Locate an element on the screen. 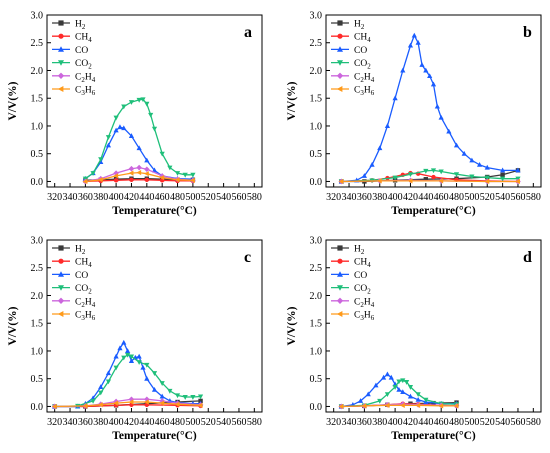 This screenshot has height=453, width=550. y-tick-label: 1.0 is located at coordinates (316, 126).